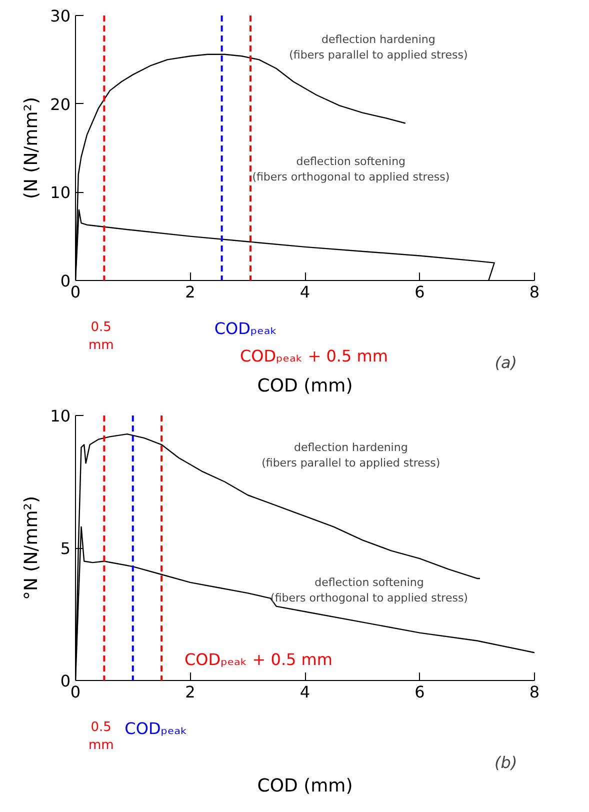 The image size is (589, 812). Describe the element at coordinates (65, 548) in the screenshot. I see `y-tick-label: 5` at that location.